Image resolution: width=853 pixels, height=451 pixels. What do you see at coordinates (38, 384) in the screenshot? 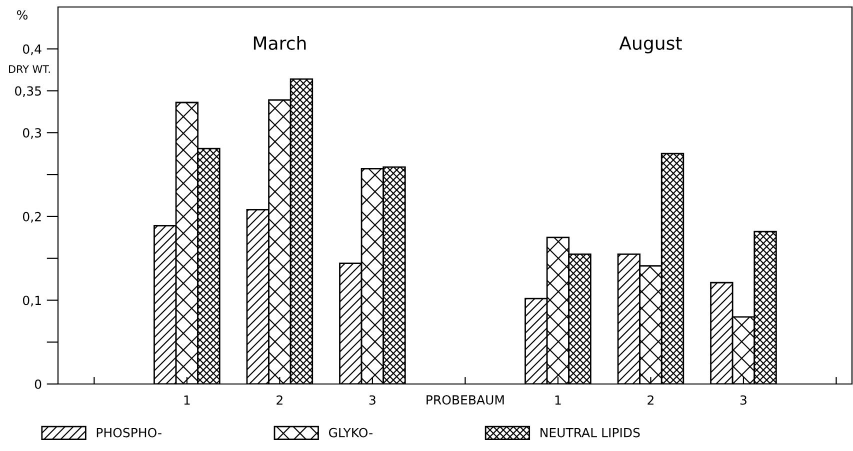
I see `y-tick-label: 0` at bounding box center [38, 384].